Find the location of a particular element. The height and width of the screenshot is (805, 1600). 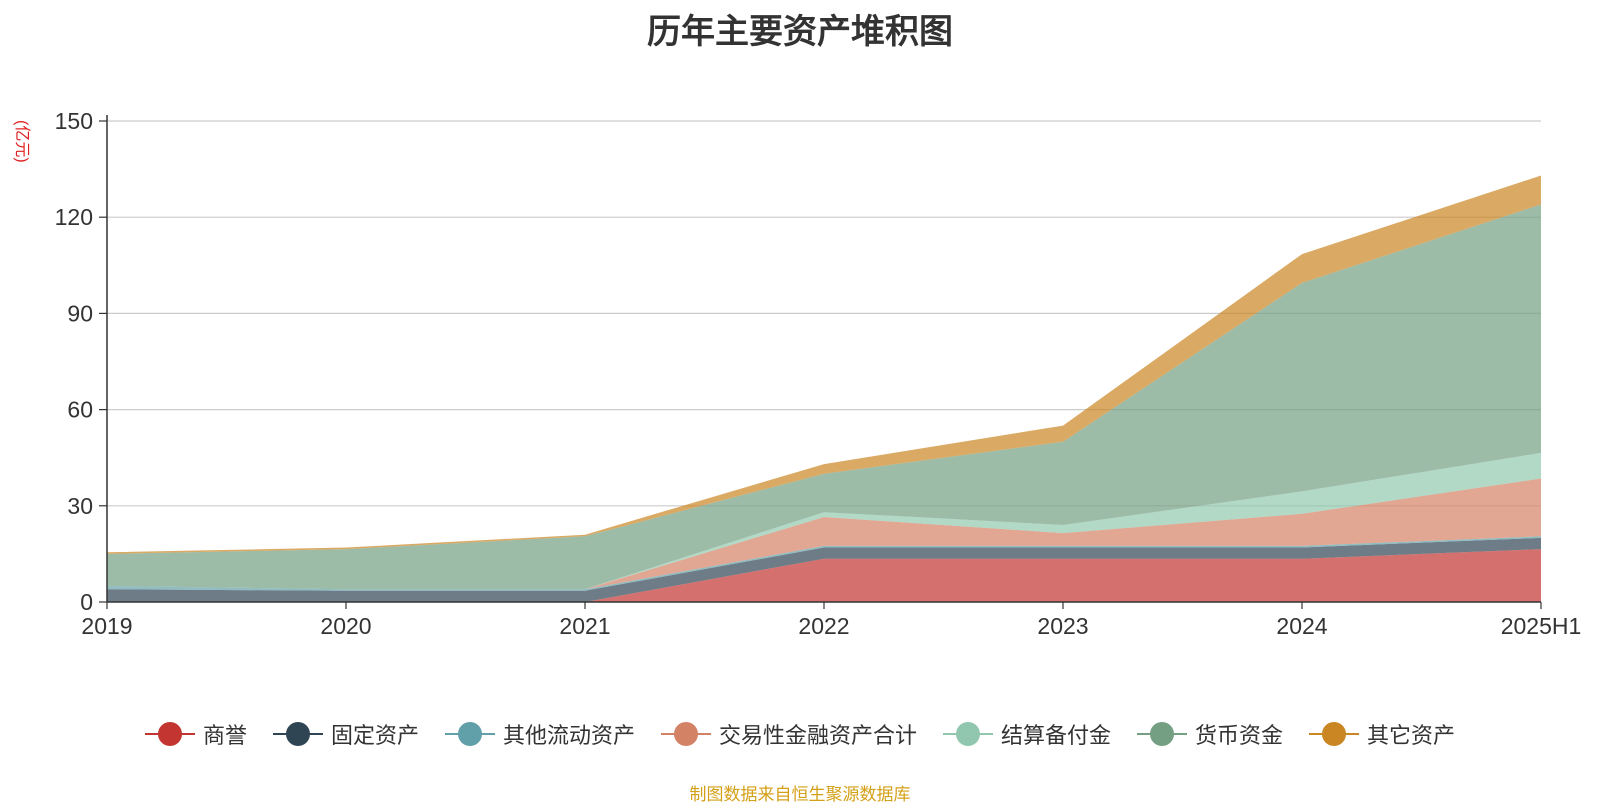

legend-item: 商誉 is located at coordinates (195, 734).